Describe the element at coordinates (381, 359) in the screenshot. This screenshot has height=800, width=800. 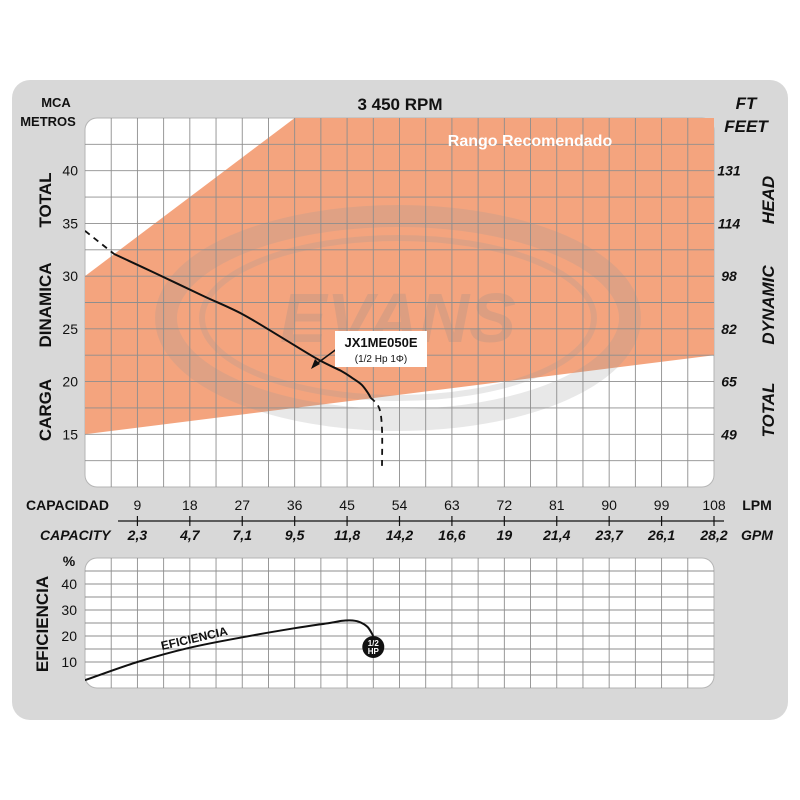
I see `callout-power: (1/2 Hp 1Φ)` at that location.